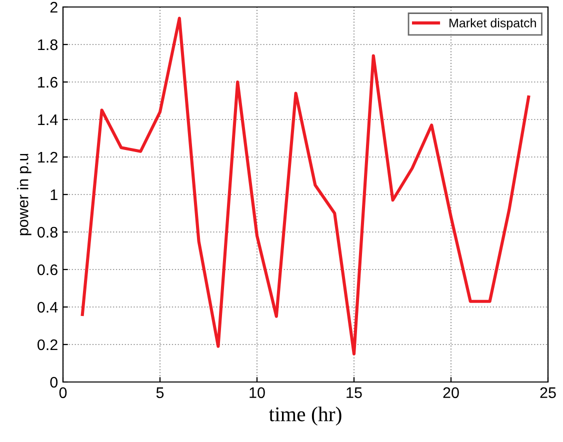 The height and width of the screenshot is (442, 563). I want to click on x-axis-title: time (hr), so click(305, 416).